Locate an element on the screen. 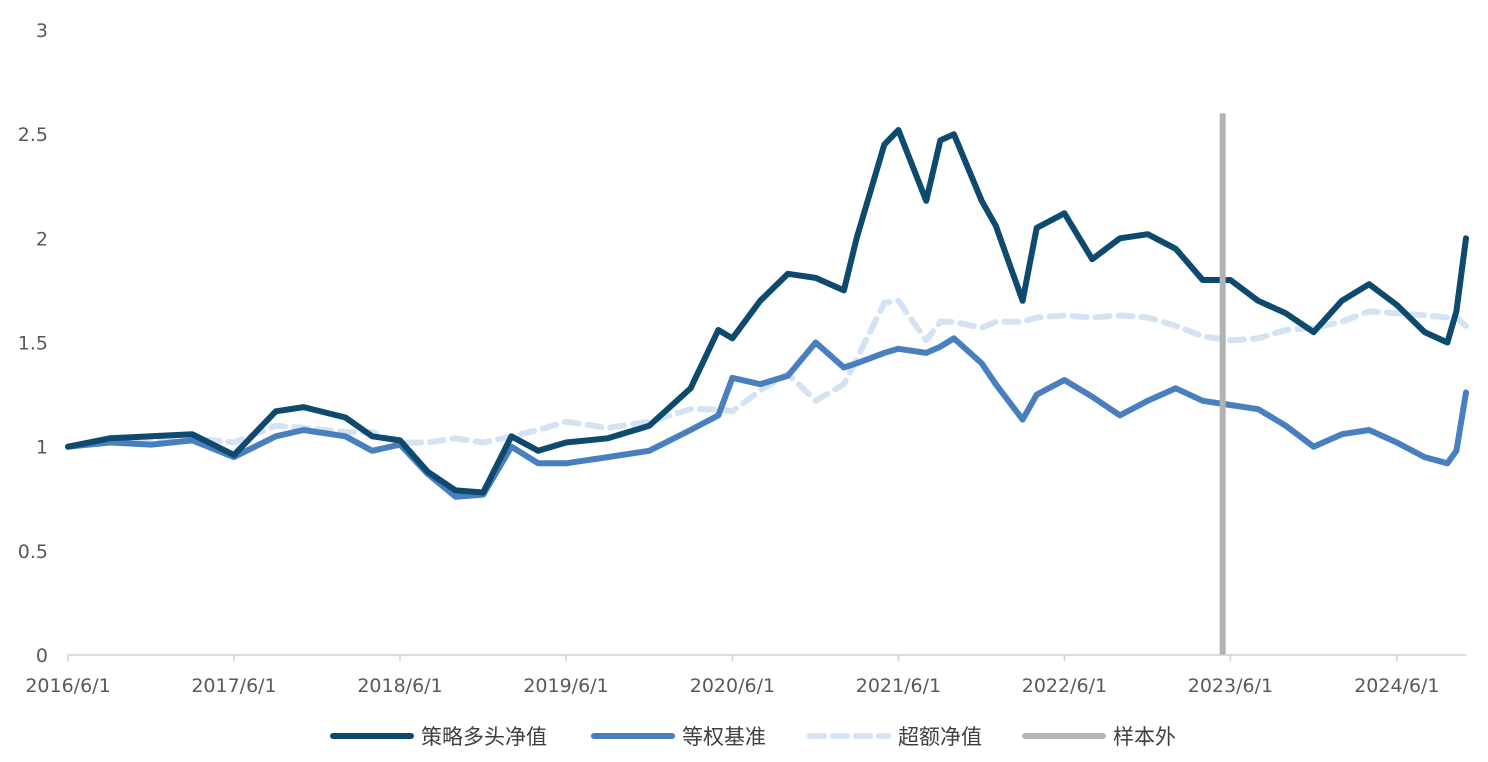 This screenshot has height=762, width=1488. y-tick-label: 1.5 is located at coordinates (33, 344).